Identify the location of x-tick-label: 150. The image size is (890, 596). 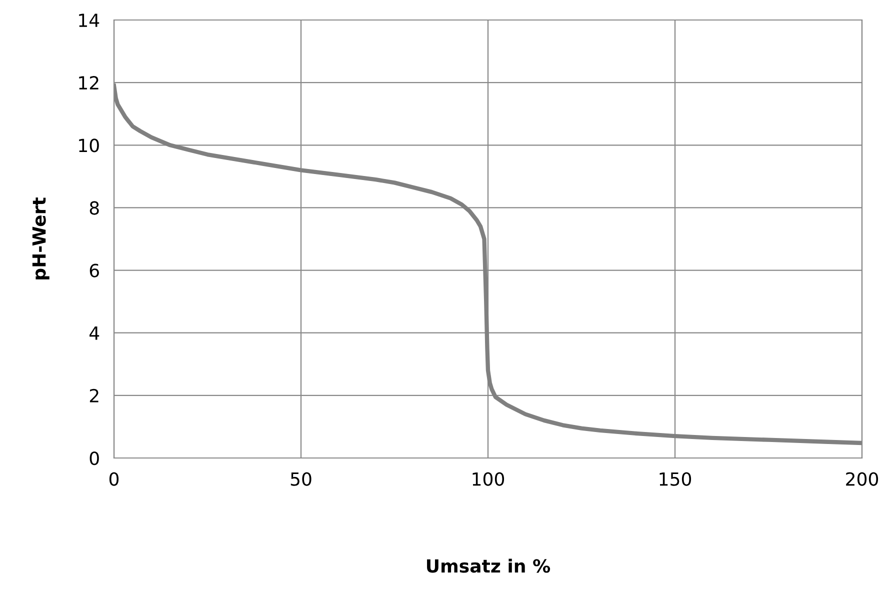
(676, 479).